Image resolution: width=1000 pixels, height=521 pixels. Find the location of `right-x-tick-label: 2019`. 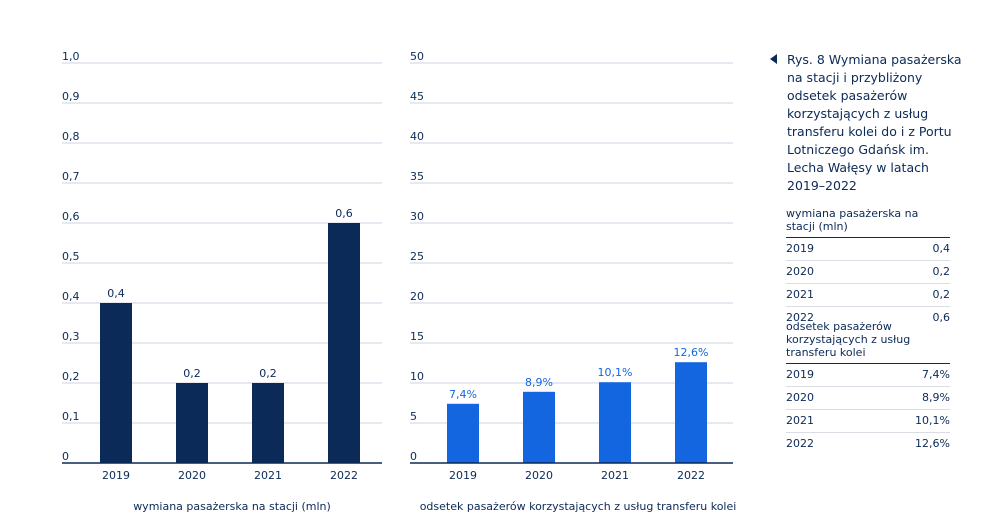

right-x-tick-label: 2019 is located at coordinates (463, 475).